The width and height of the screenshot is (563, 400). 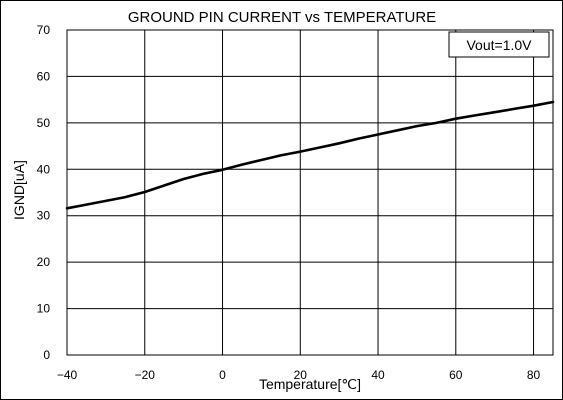 I want to click on y-tick-label: 70, so click(x=44, y=30).